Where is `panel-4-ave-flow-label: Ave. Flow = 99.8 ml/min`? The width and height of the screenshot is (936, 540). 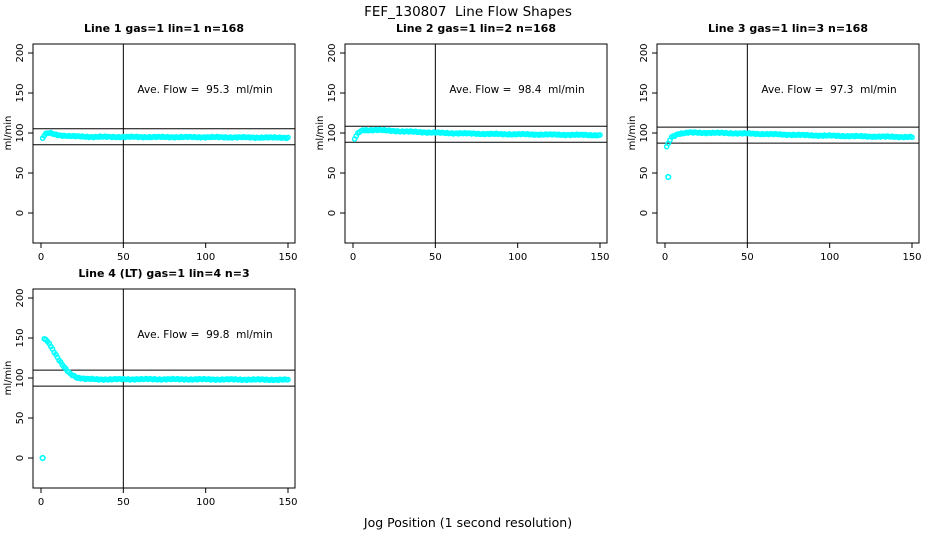 panel-4-ave-flow-label: Ave. Flow = 99.8 ml/min is located at coordinates (205, 335).